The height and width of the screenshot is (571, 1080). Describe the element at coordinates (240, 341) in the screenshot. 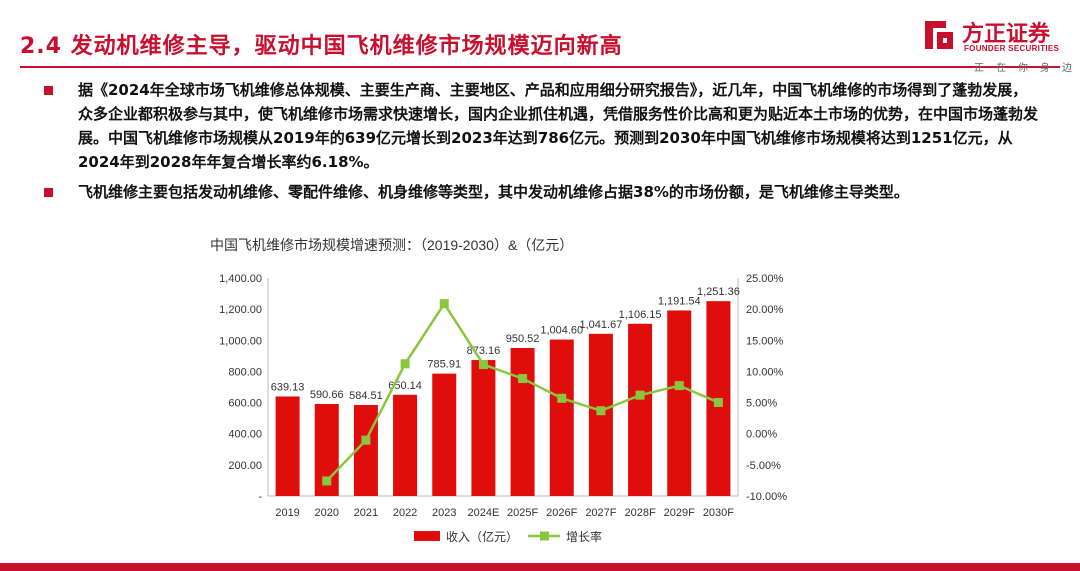

I see `y-left-tick-label: 1,000.00` at that location.